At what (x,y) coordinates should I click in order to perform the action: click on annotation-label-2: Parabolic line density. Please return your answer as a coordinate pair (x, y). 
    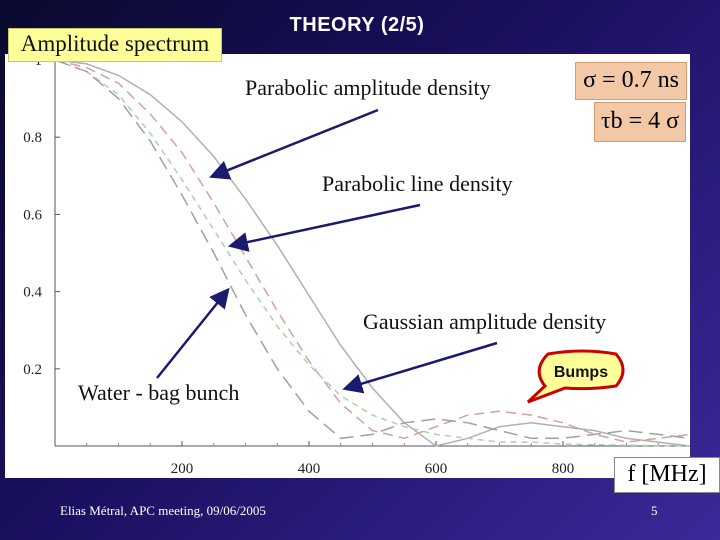
    Looking at the image, I should click on (417, 183).